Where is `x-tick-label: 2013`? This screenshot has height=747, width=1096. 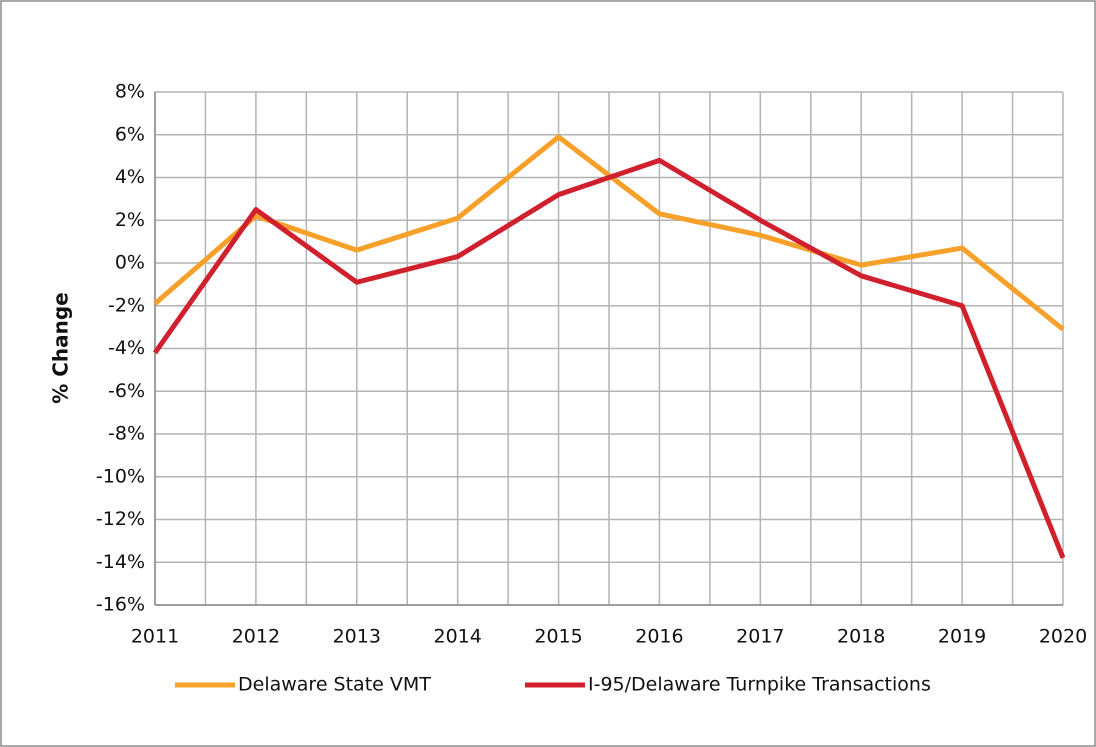 x-tick-label: 2013 is located at coordinates (357, 637).